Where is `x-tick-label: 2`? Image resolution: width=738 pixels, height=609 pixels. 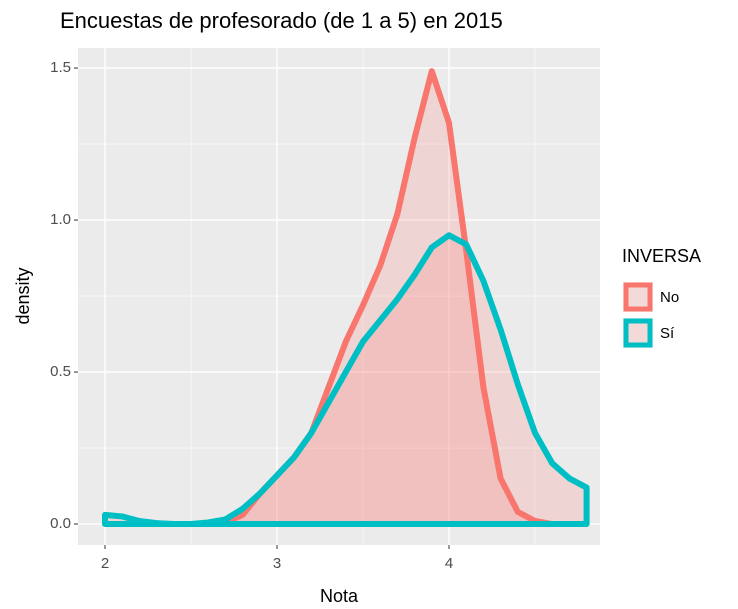 x-tick-label: 2 is located at coordinates (105, 563).